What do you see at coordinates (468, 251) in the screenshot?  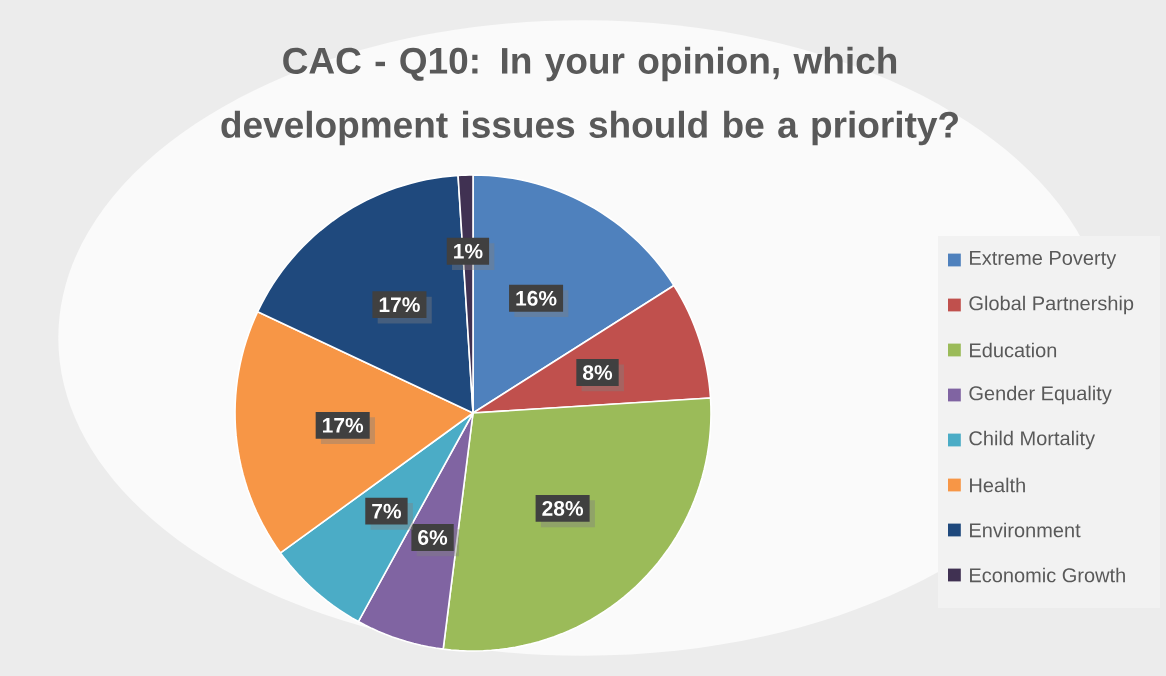 I see `data-label: 1%` at bounding box center [468, 251].